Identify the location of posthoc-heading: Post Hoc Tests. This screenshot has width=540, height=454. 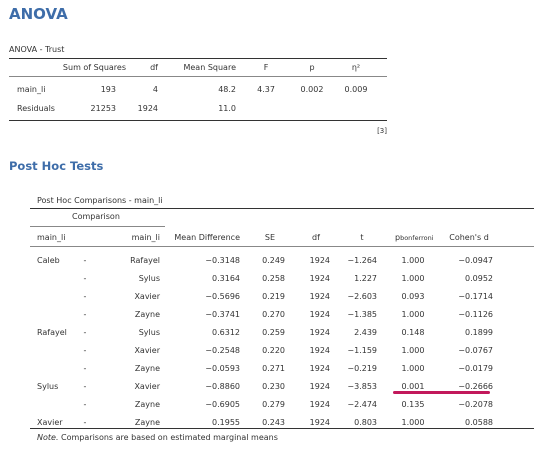
(56, 166).